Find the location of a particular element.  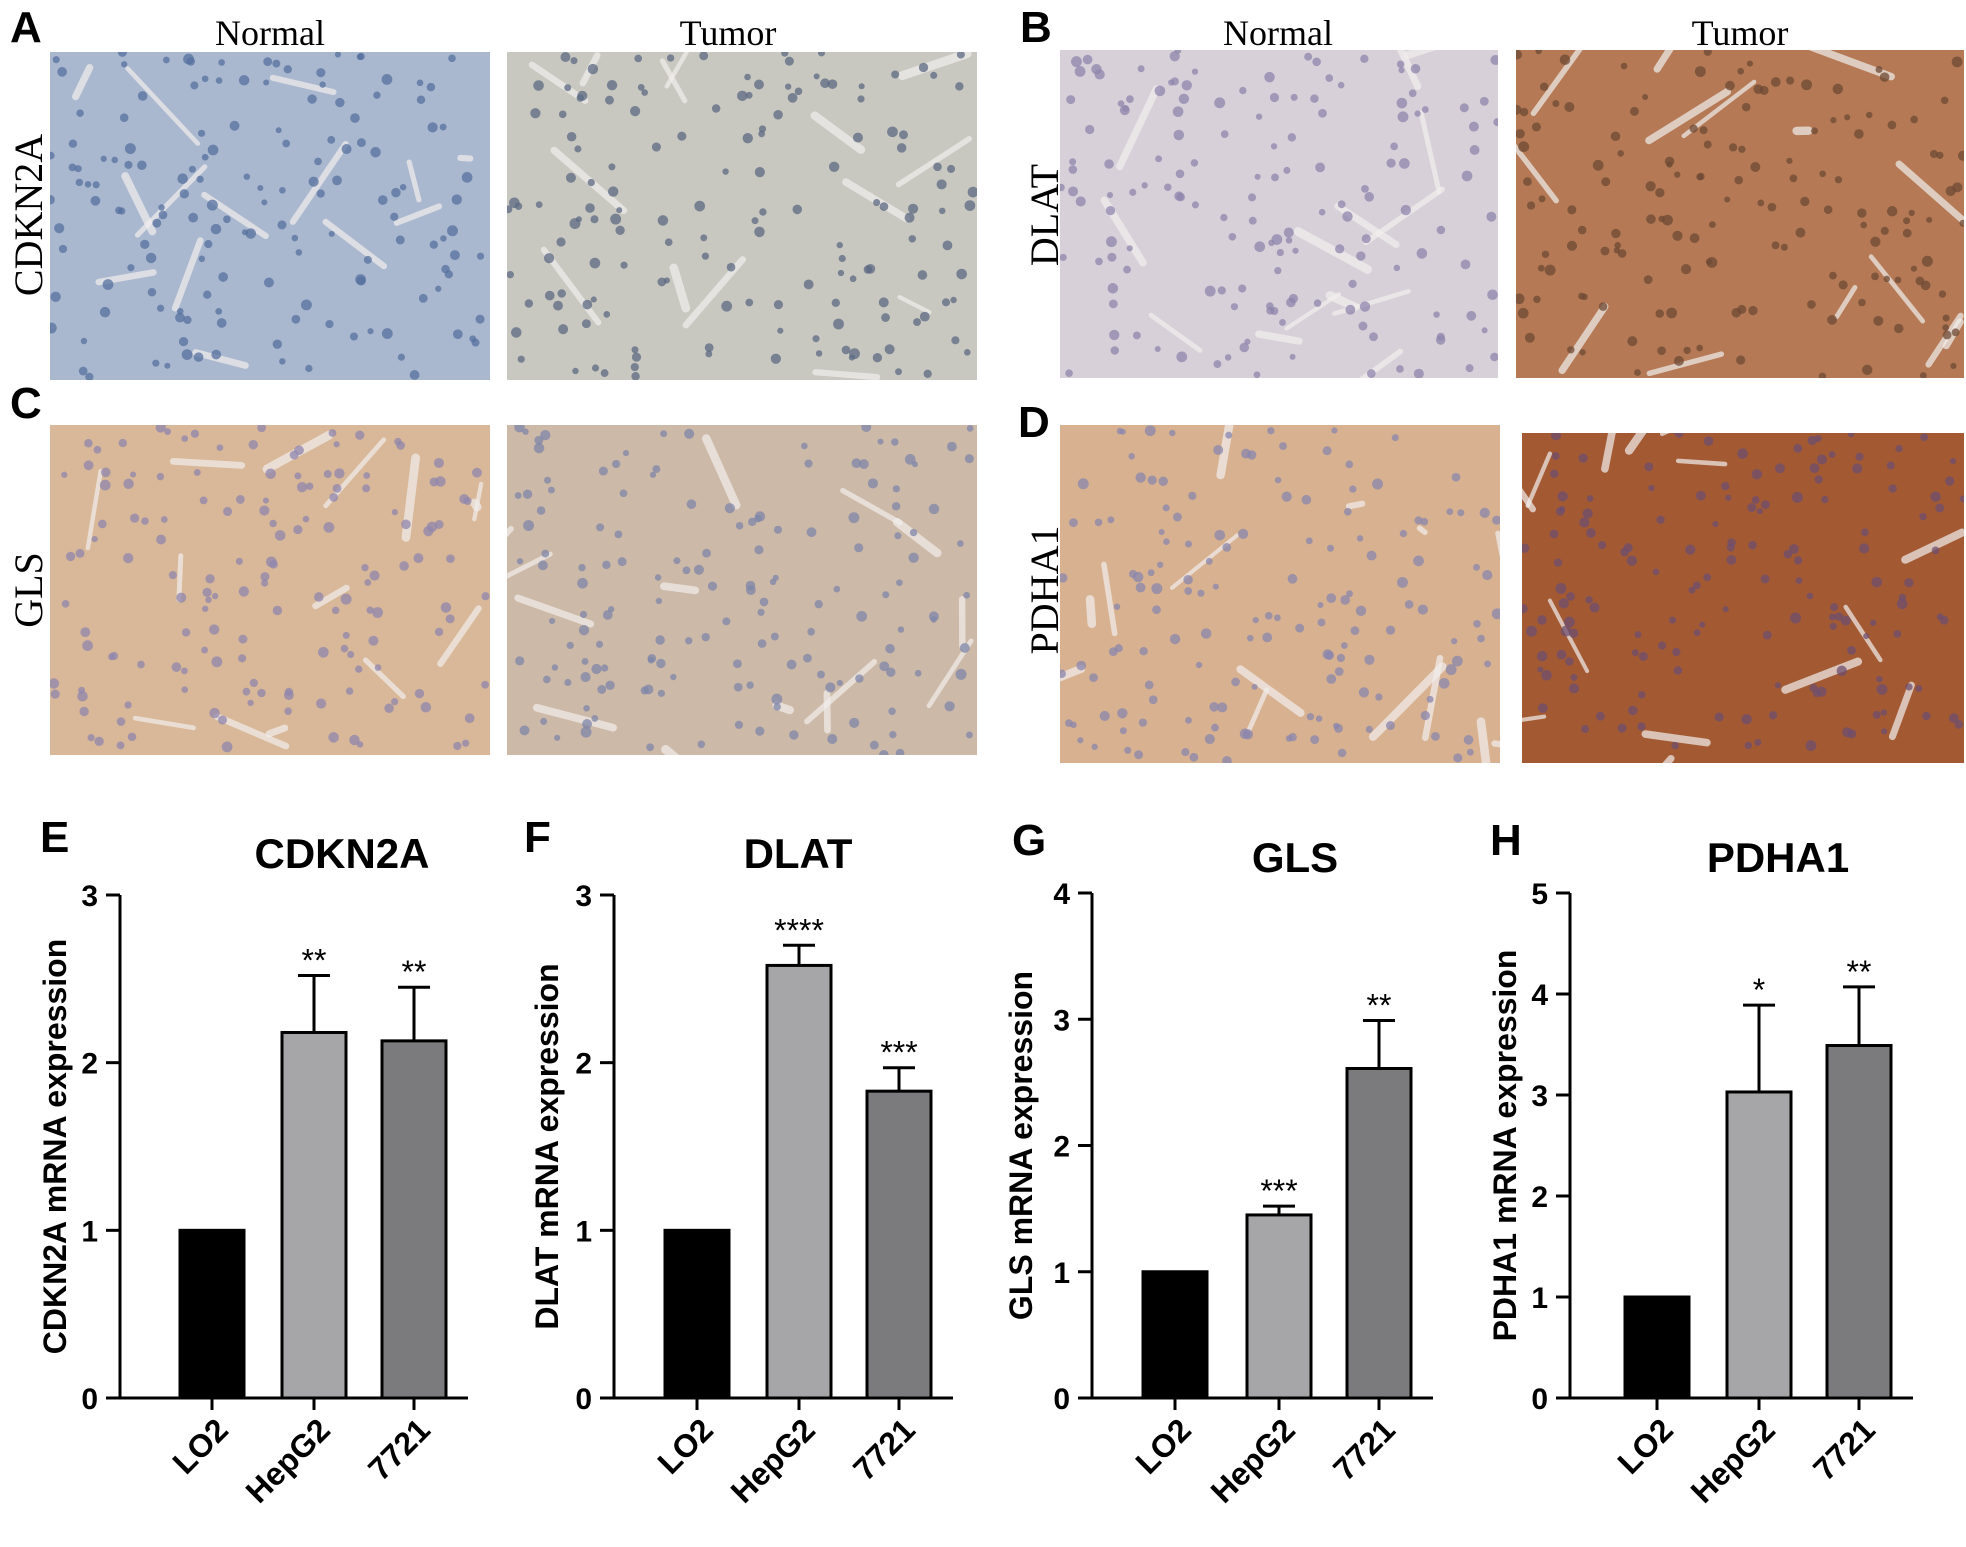

column-header-tumor: Tumor is located at coordinates (728, 33).